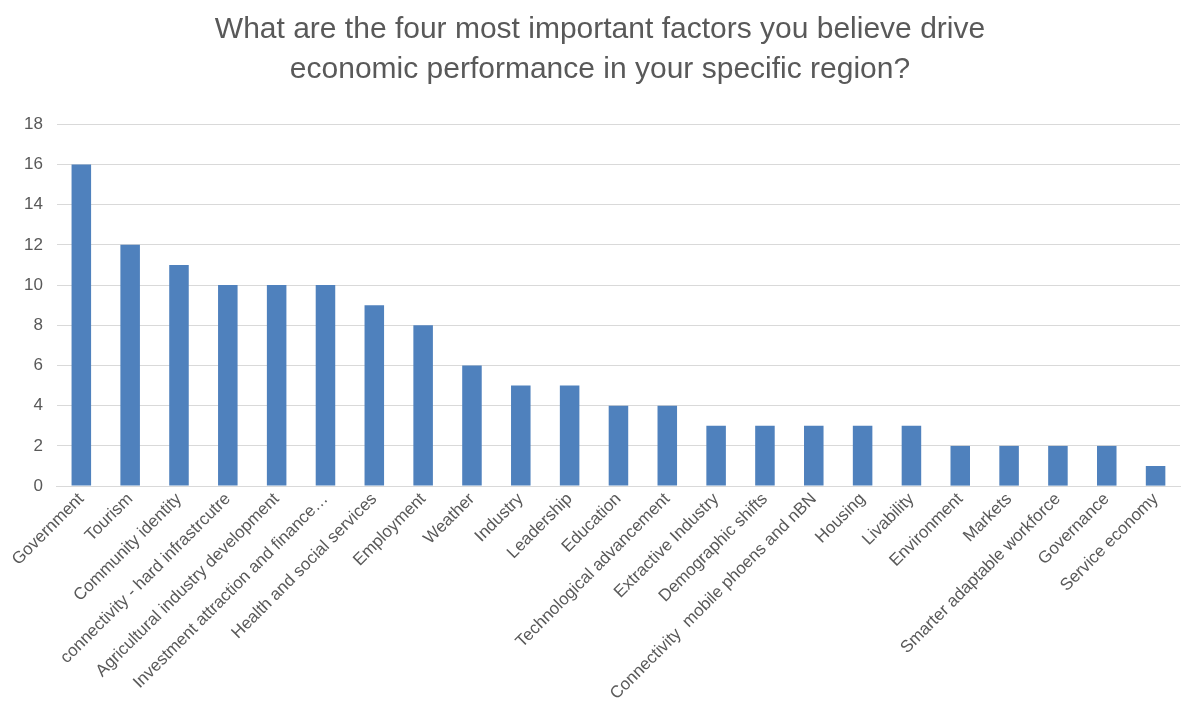 The image size is (1200, 707). I want to click on y-tick-label: 4, so click(38, 405).